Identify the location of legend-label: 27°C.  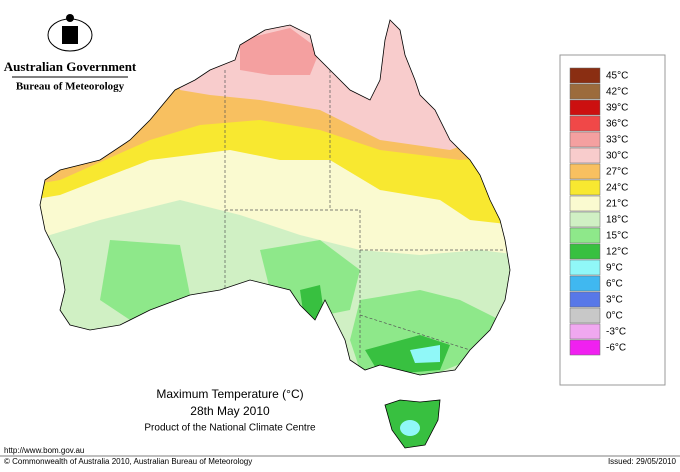
(617, 172).